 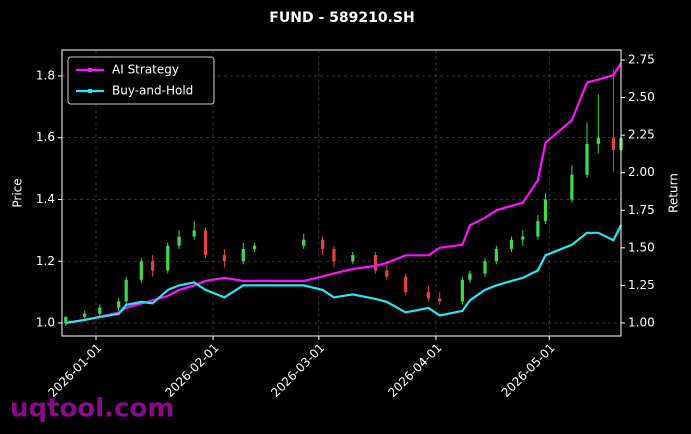 What do you see at coordinates (641, 247) in the screenshot?
I see `y2-tick-label: 1.50` at bounding box center [641, 247].